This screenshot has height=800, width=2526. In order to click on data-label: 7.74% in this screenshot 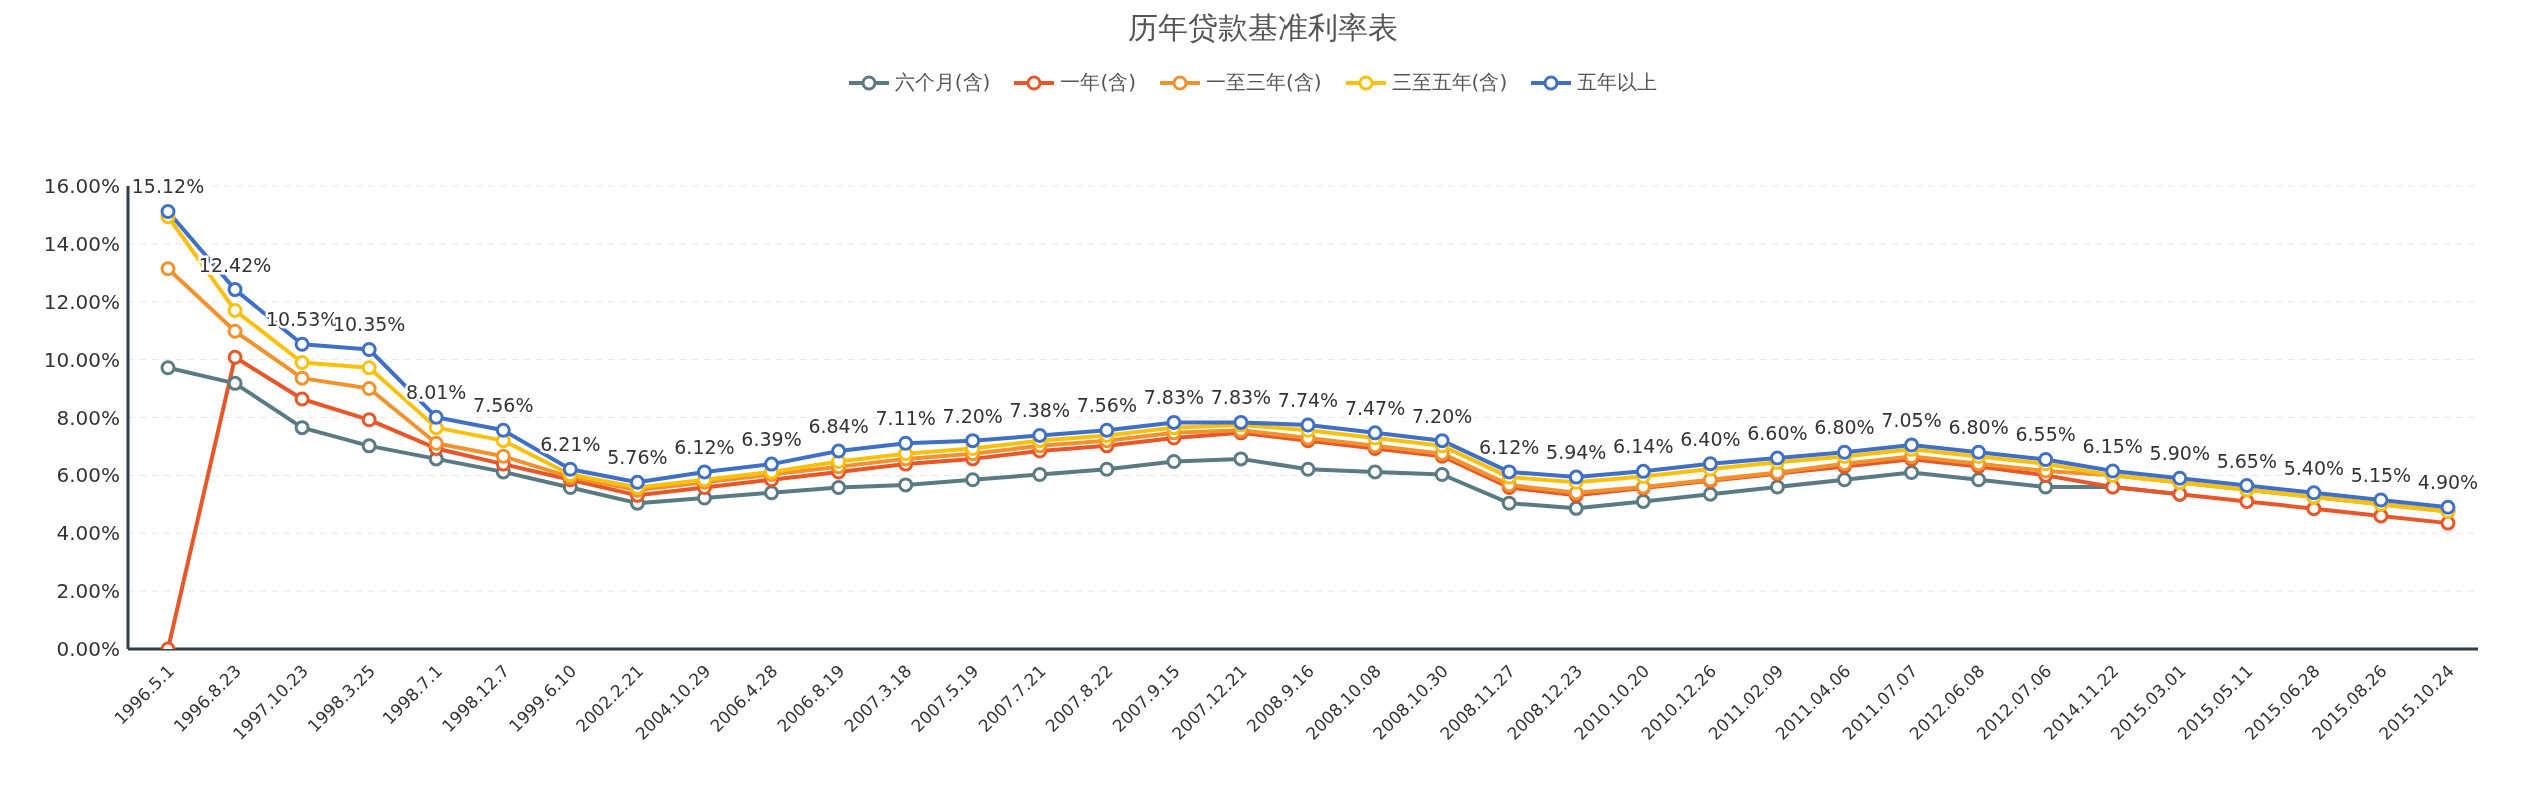, I will do `click(1308, 400)`.